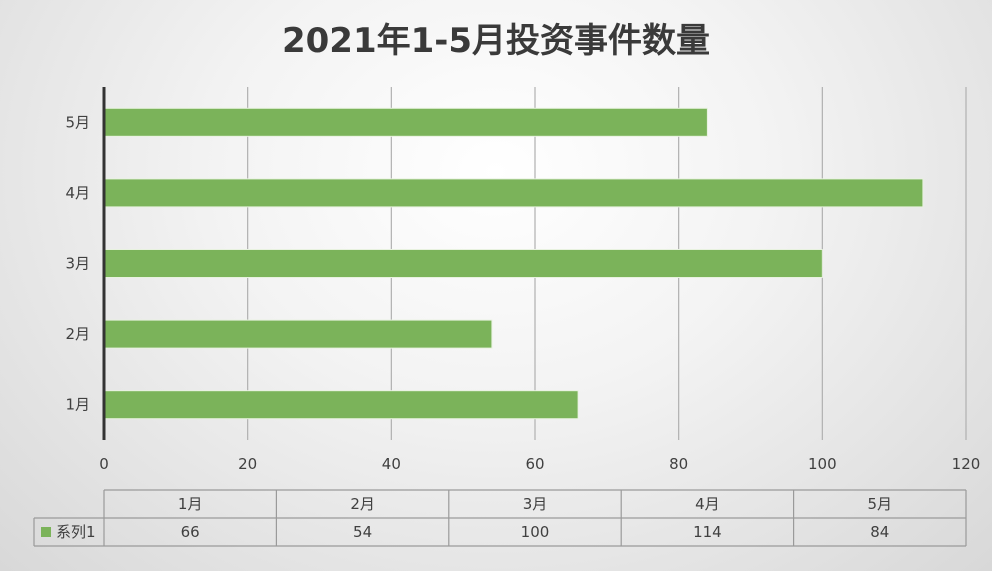 The height and width of the screenshot is (571, 992). I want to click on category-label: 2月, so click(77, 334).